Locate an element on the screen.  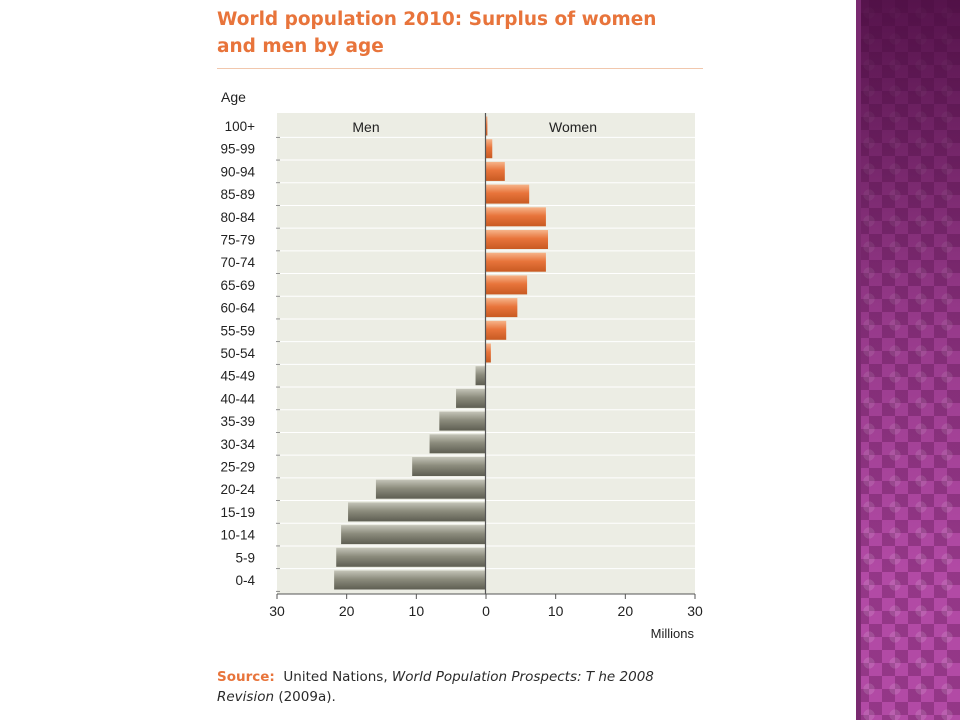
age-group-label: 95-99 is located at coordinates (237, 149).